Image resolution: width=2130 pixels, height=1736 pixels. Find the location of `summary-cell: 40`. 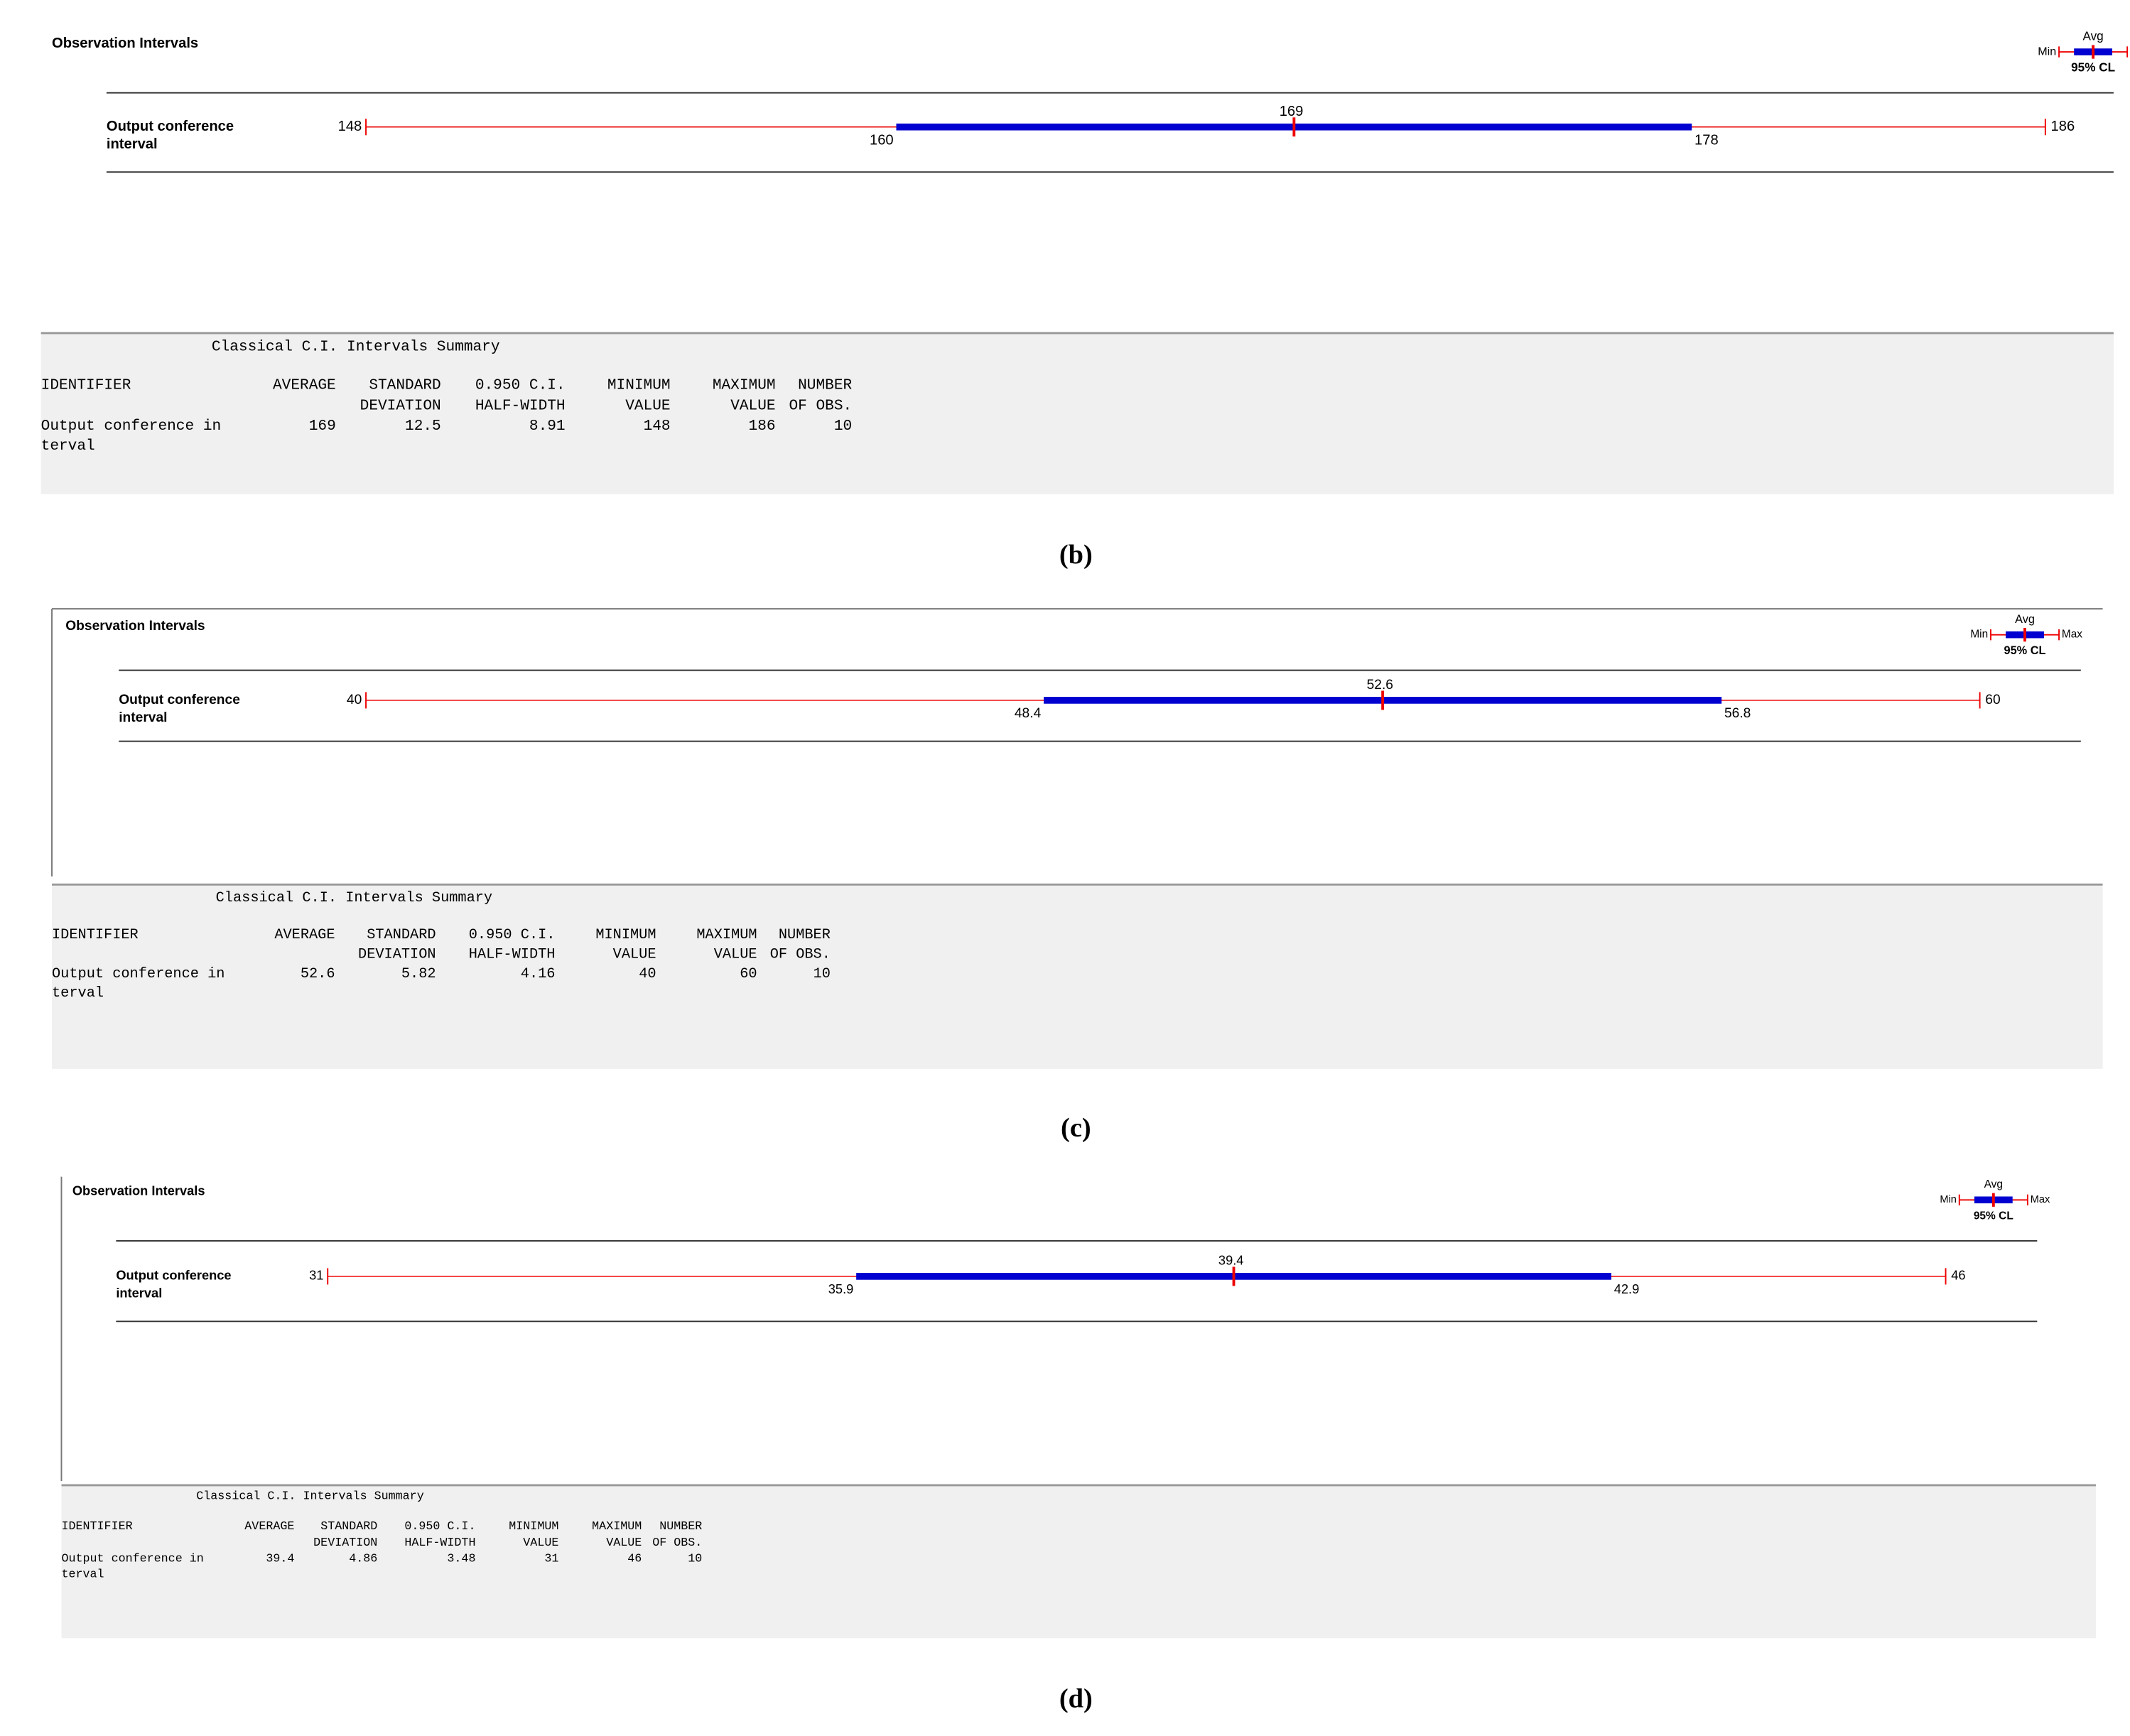

summary-cell: 40 is located at coordinates (647, 974).